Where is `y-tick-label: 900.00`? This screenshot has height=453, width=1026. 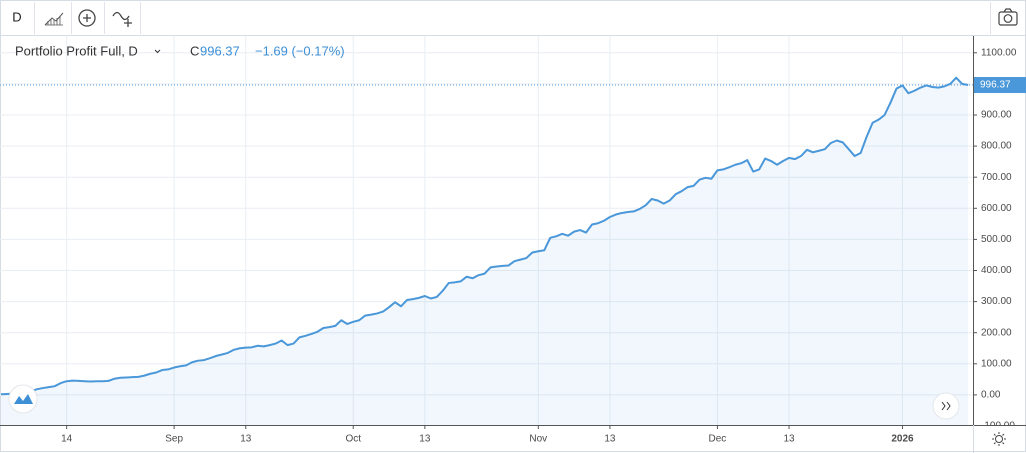 y-tick-label: 900.00 is located at coordinates (996, 115).